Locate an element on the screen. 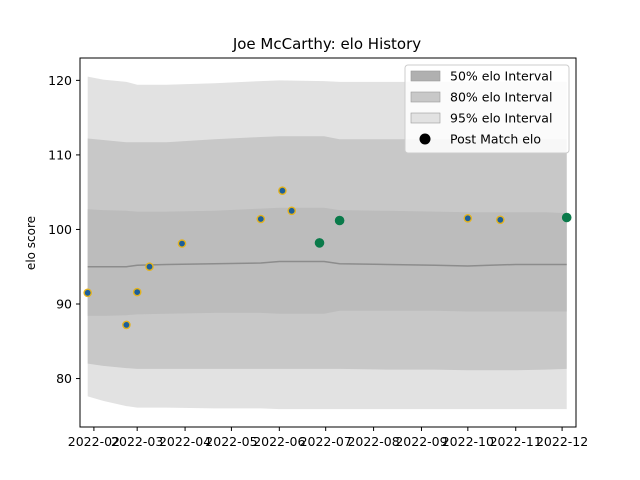  x-tick-label: 2022-03 is located at coordinates (137, 441).